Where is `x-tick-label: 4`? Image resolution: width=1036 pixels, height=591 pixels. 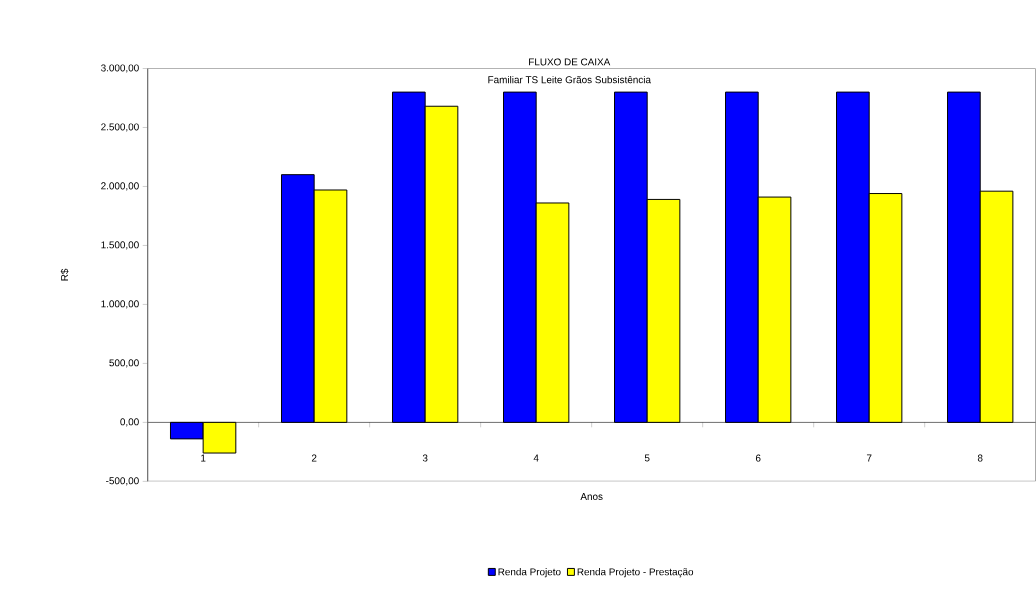
x-tick-label: 4 is located at coordinates (536, 458).